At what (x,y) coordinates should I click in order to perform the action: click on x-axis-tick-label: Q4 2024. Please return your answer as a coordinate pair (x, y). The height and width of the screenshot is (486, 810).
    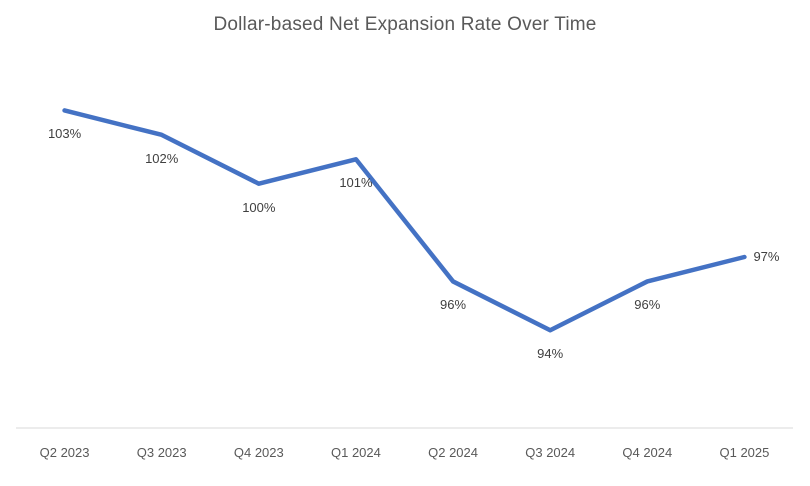
    Looking at the image, I should click on (647, 452).